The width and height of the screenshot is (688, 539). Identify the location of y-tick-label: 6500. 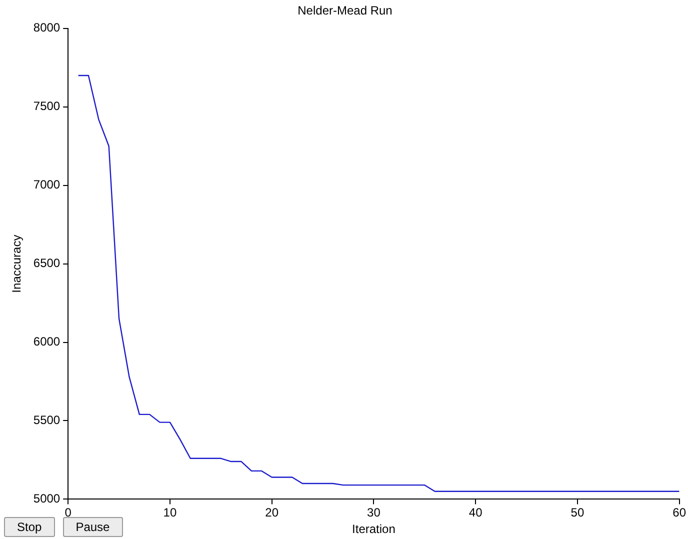
(46, 263).